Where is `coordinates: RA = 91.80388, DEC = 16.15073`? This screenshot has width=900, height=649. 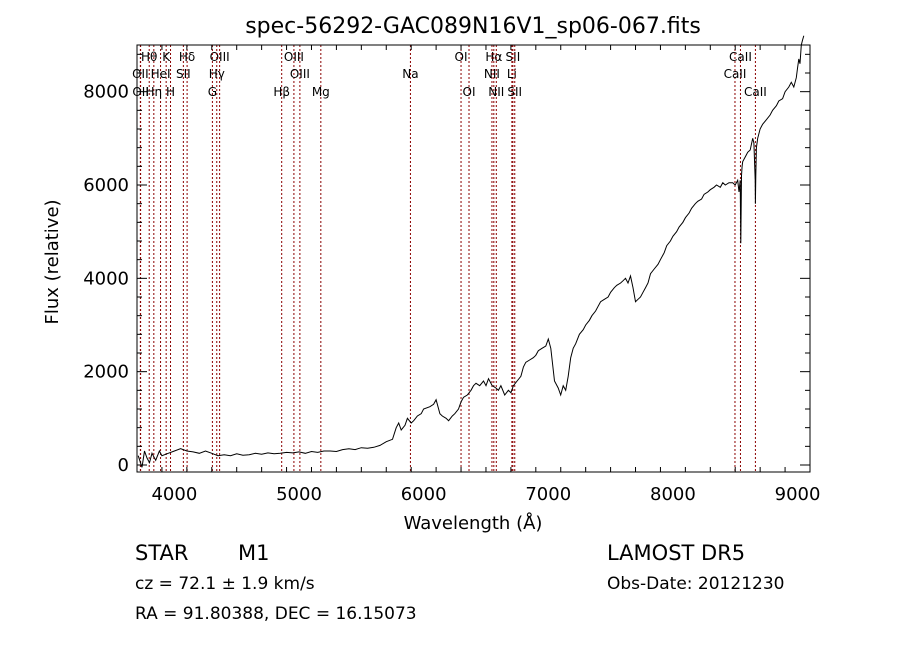
coordinates: RA = 91.80388, DEC = 16.15073 is located at coordinates (276, 614).